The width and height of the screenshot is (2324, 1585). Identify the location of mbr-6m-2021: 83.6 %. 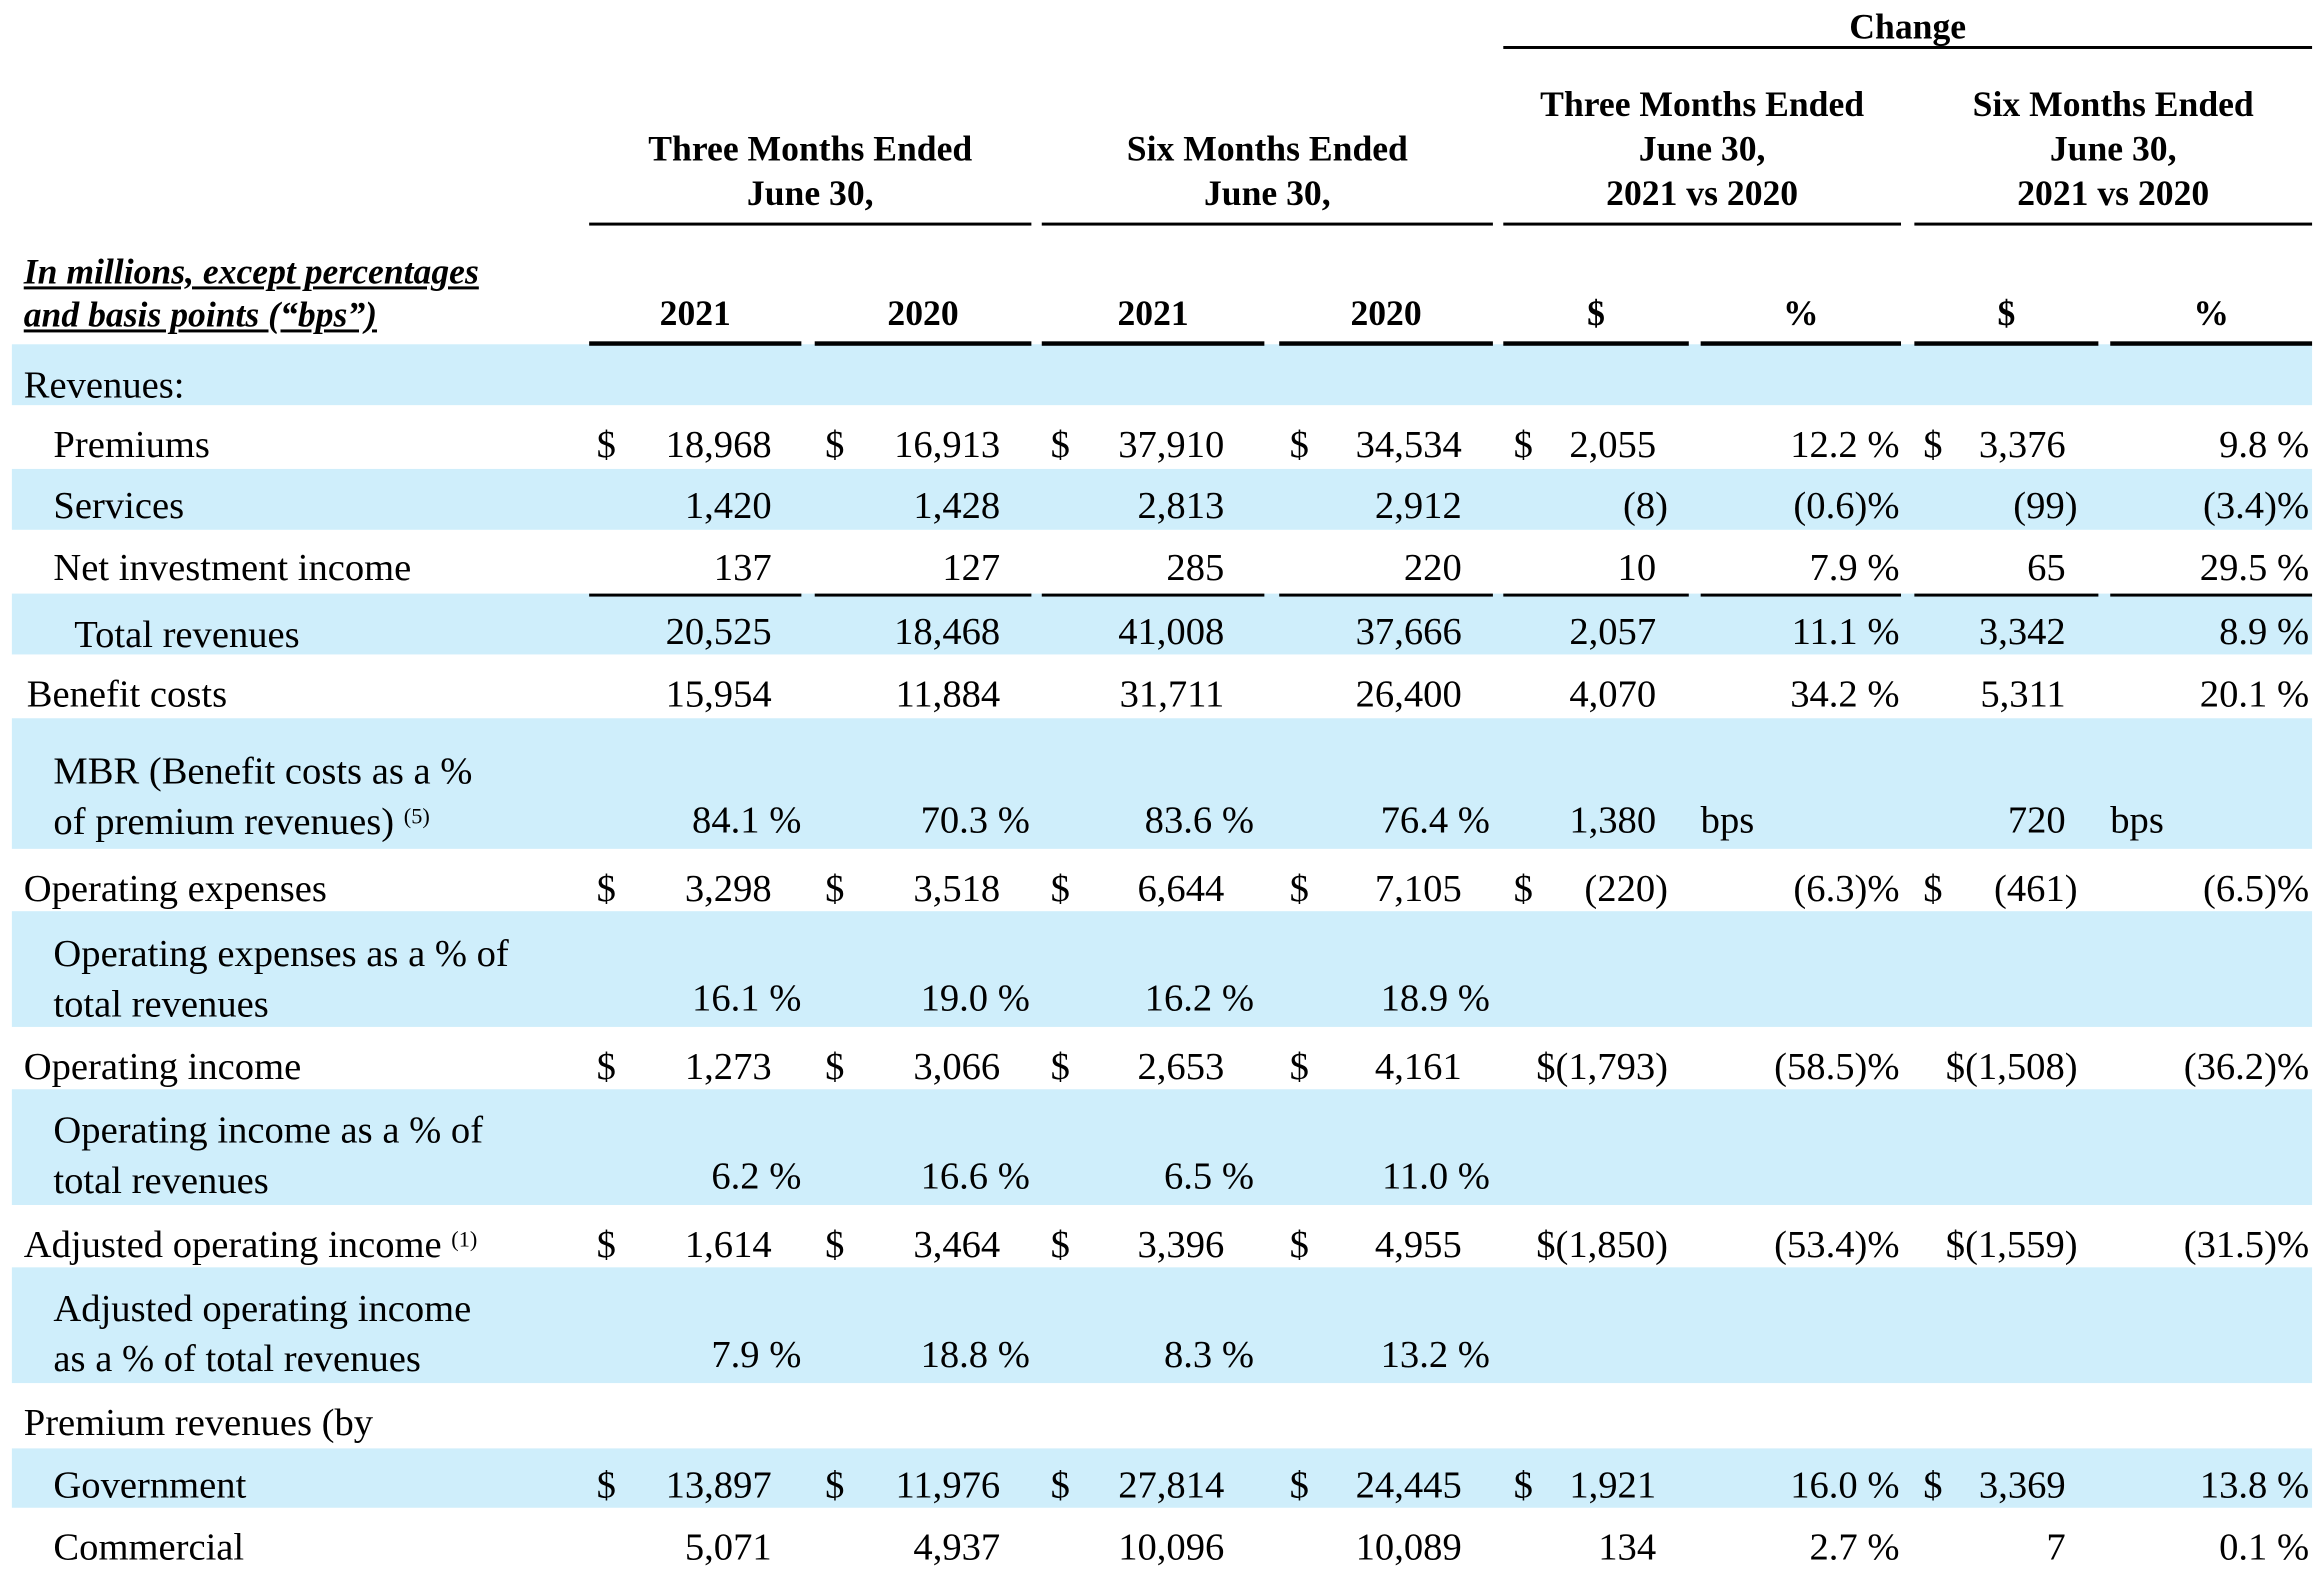
(1199, 820).